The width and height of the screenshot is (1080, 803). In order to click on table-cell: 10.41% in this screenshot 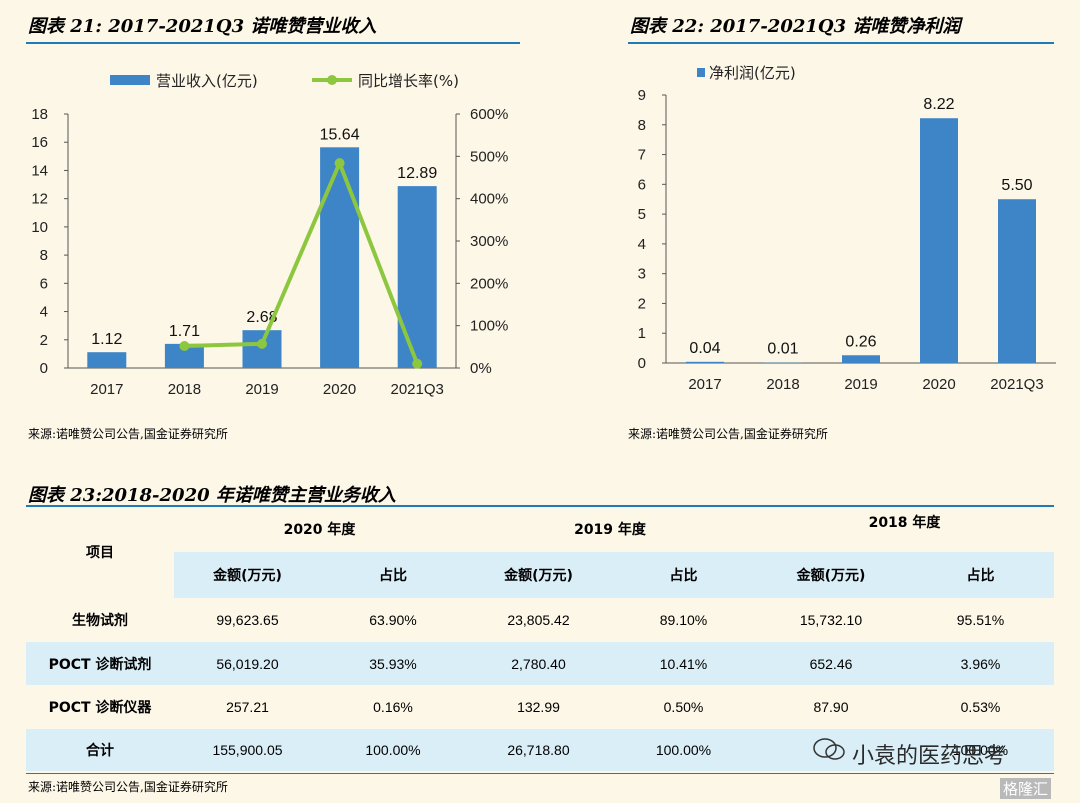, I will do `click(683, 663)`.